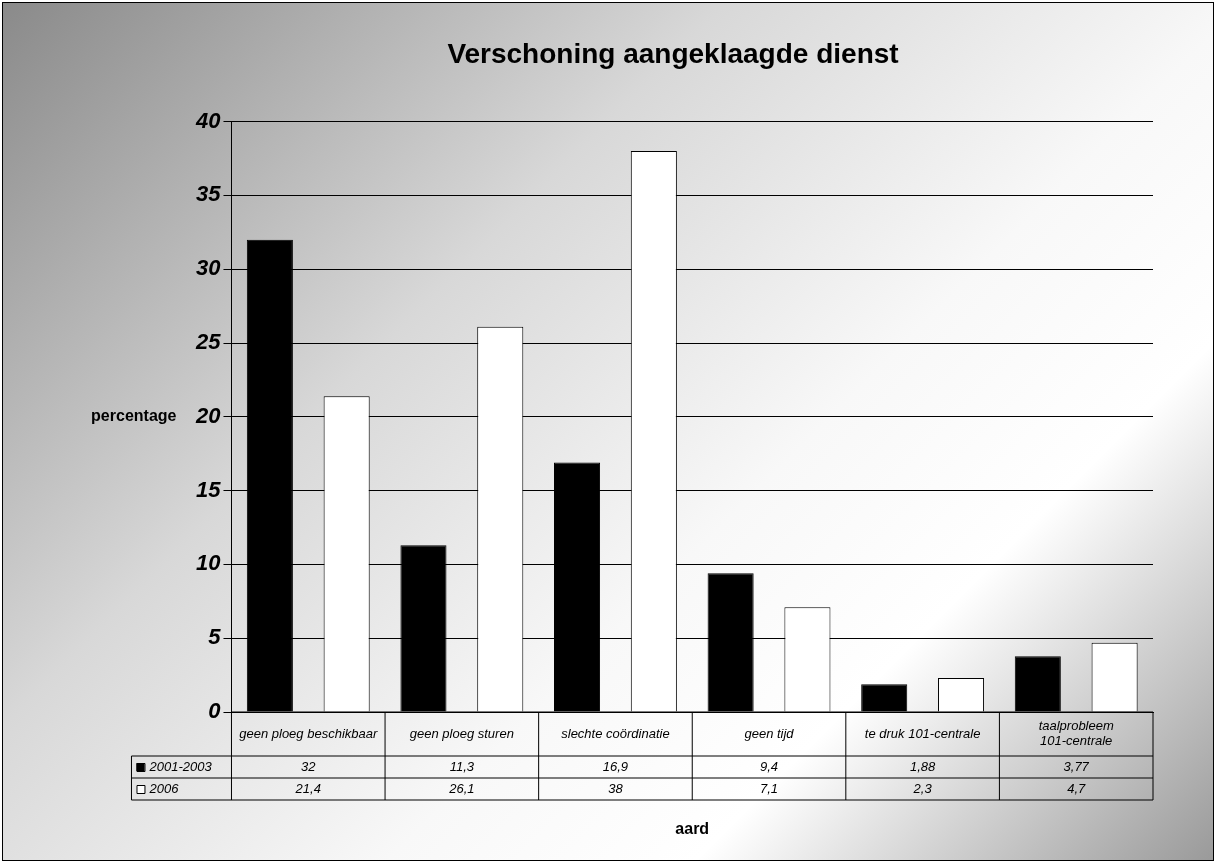 This screenshot has height=863, width=1216. I want to click on x-tick-label: geen tijd, so click(769, 733).